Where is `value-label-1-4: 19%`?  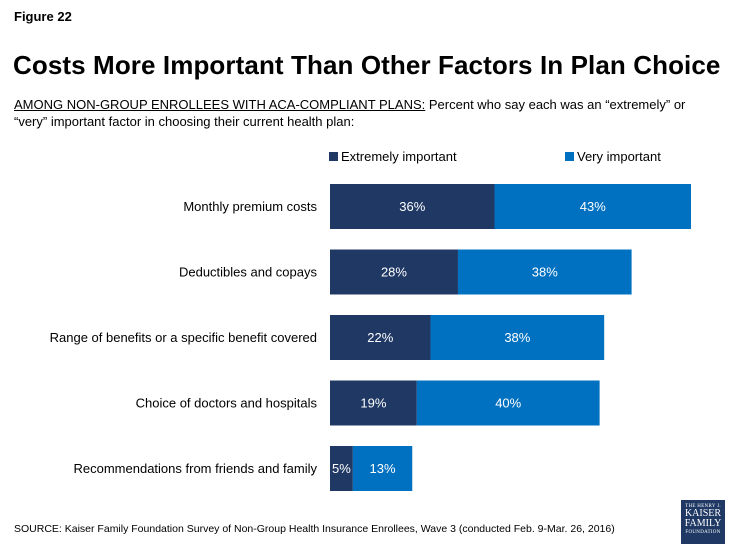 value-label-1-4: 19% is located at coordinates (373, 403).